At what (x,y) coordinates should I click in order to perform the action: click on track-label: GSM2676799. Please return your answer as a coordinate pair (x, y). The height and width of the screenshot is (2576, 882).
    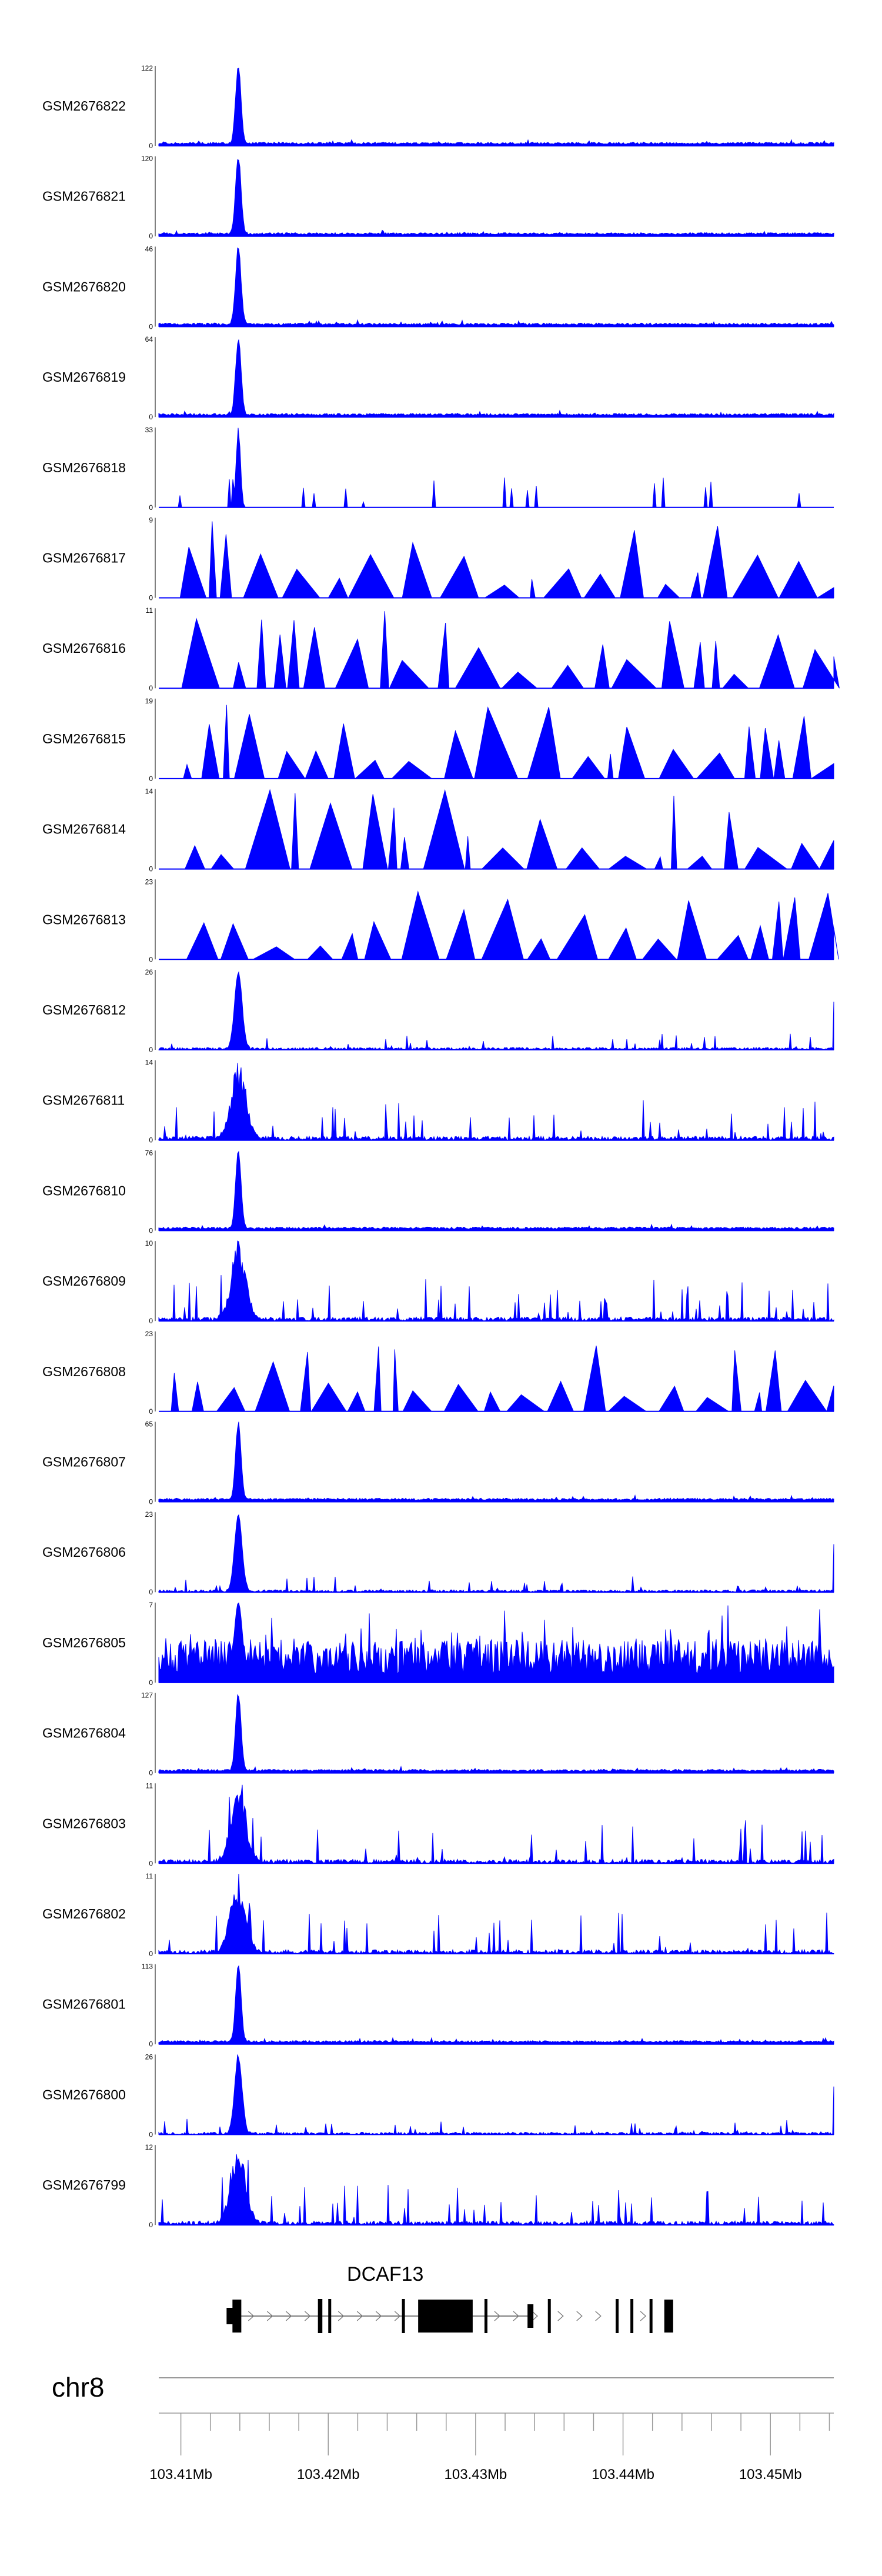
    Looking at the image, I should click on (84, 2185).